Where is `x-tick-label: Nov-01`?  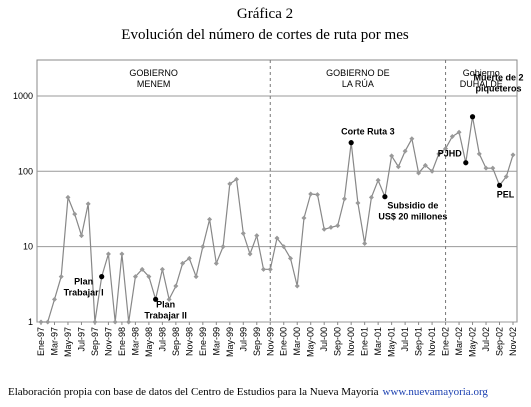 x-tick-label: Nov-01 is located at coordinates (432, 341).